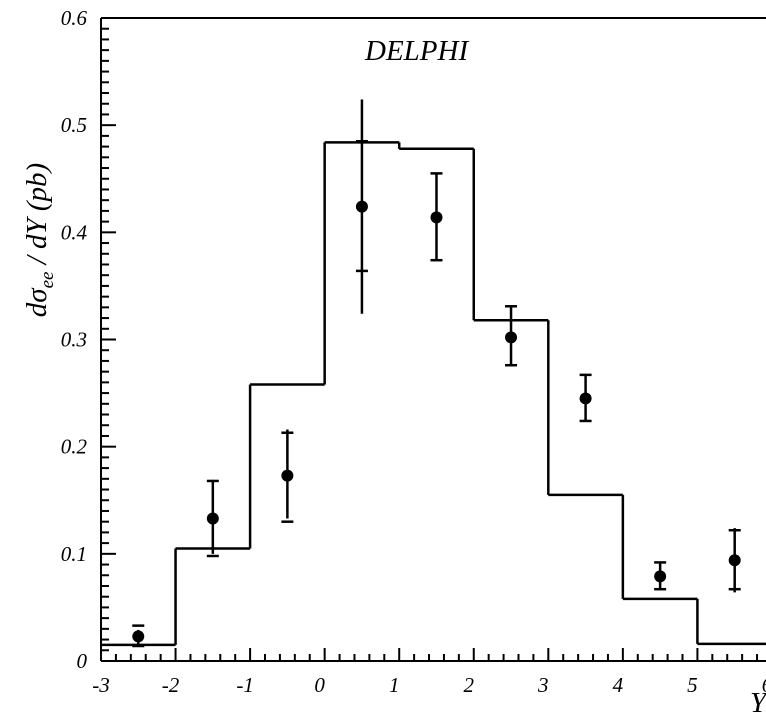 Image resolution: width=766 pixels, height=715 pixels. What do you see at coordinates (469, 685) in the screenshot?
I see `x-tick-label: 2` at bounding box center [469, 685].